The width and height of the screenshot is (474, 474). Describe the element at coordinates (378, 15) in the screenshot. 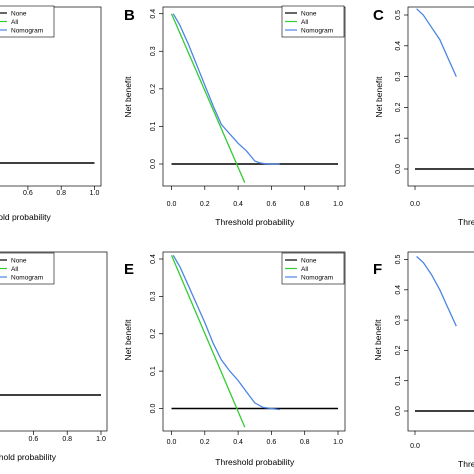

I see `panel-label: C` at that location.